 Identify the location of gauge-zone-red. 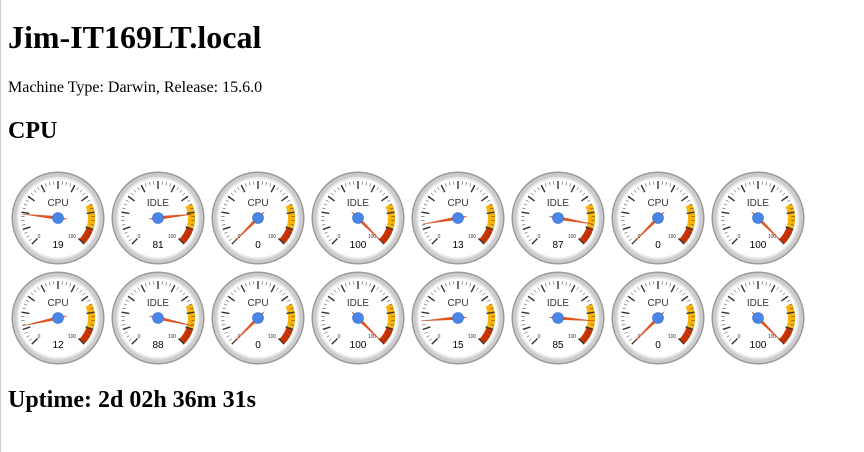
(386, 236).